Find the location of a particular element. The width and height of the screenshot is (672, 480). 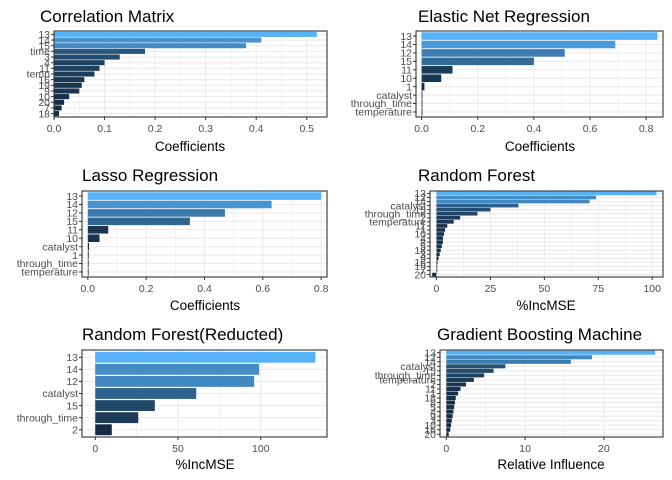

y-tick-label: 13 is located at coordinates (44, 35).